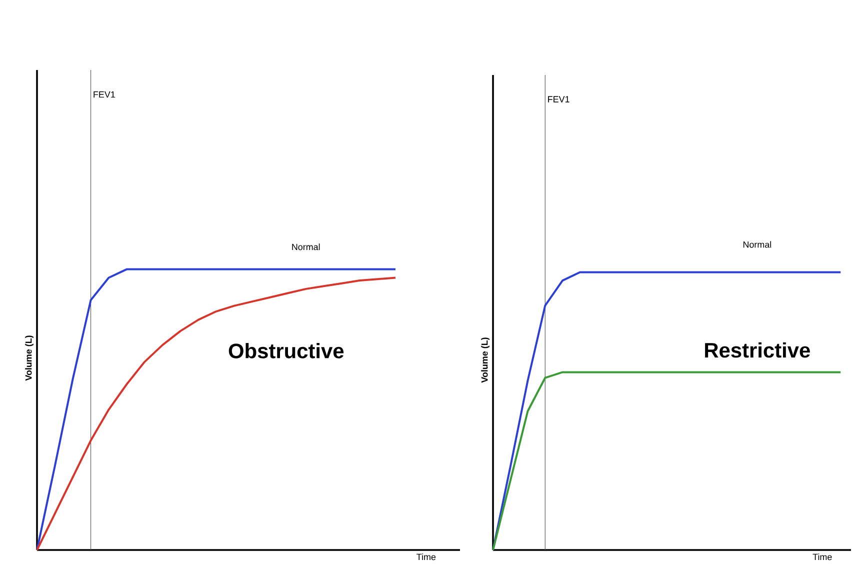 The image size is (854, 585). Describe the element at coordinates (286, 350) in the screenshot. I see `series-label: Obstructive` at that location.